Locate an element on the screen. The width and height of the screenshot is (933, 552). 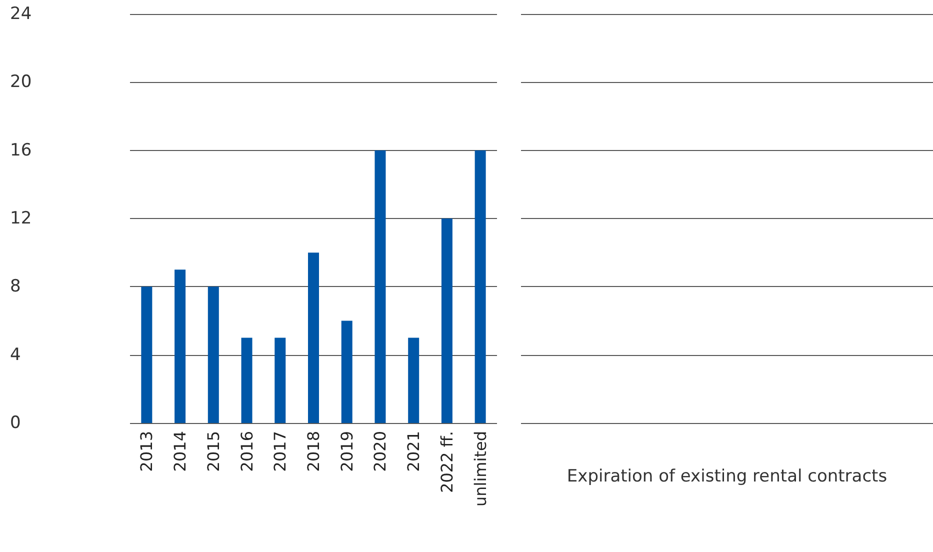
x-tick-label: 2022 ff. is located at coordinates (446, 462).